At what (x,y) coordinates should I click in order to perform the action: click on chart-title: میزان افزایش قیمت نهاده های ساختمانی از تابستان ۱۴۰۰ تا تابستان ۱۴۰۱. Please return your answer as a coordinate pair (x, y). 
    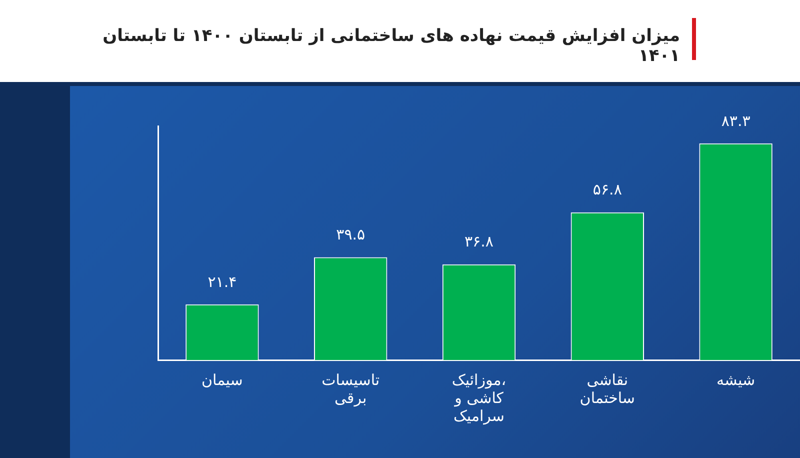
    Looking at the image, I should click on (391, 46).